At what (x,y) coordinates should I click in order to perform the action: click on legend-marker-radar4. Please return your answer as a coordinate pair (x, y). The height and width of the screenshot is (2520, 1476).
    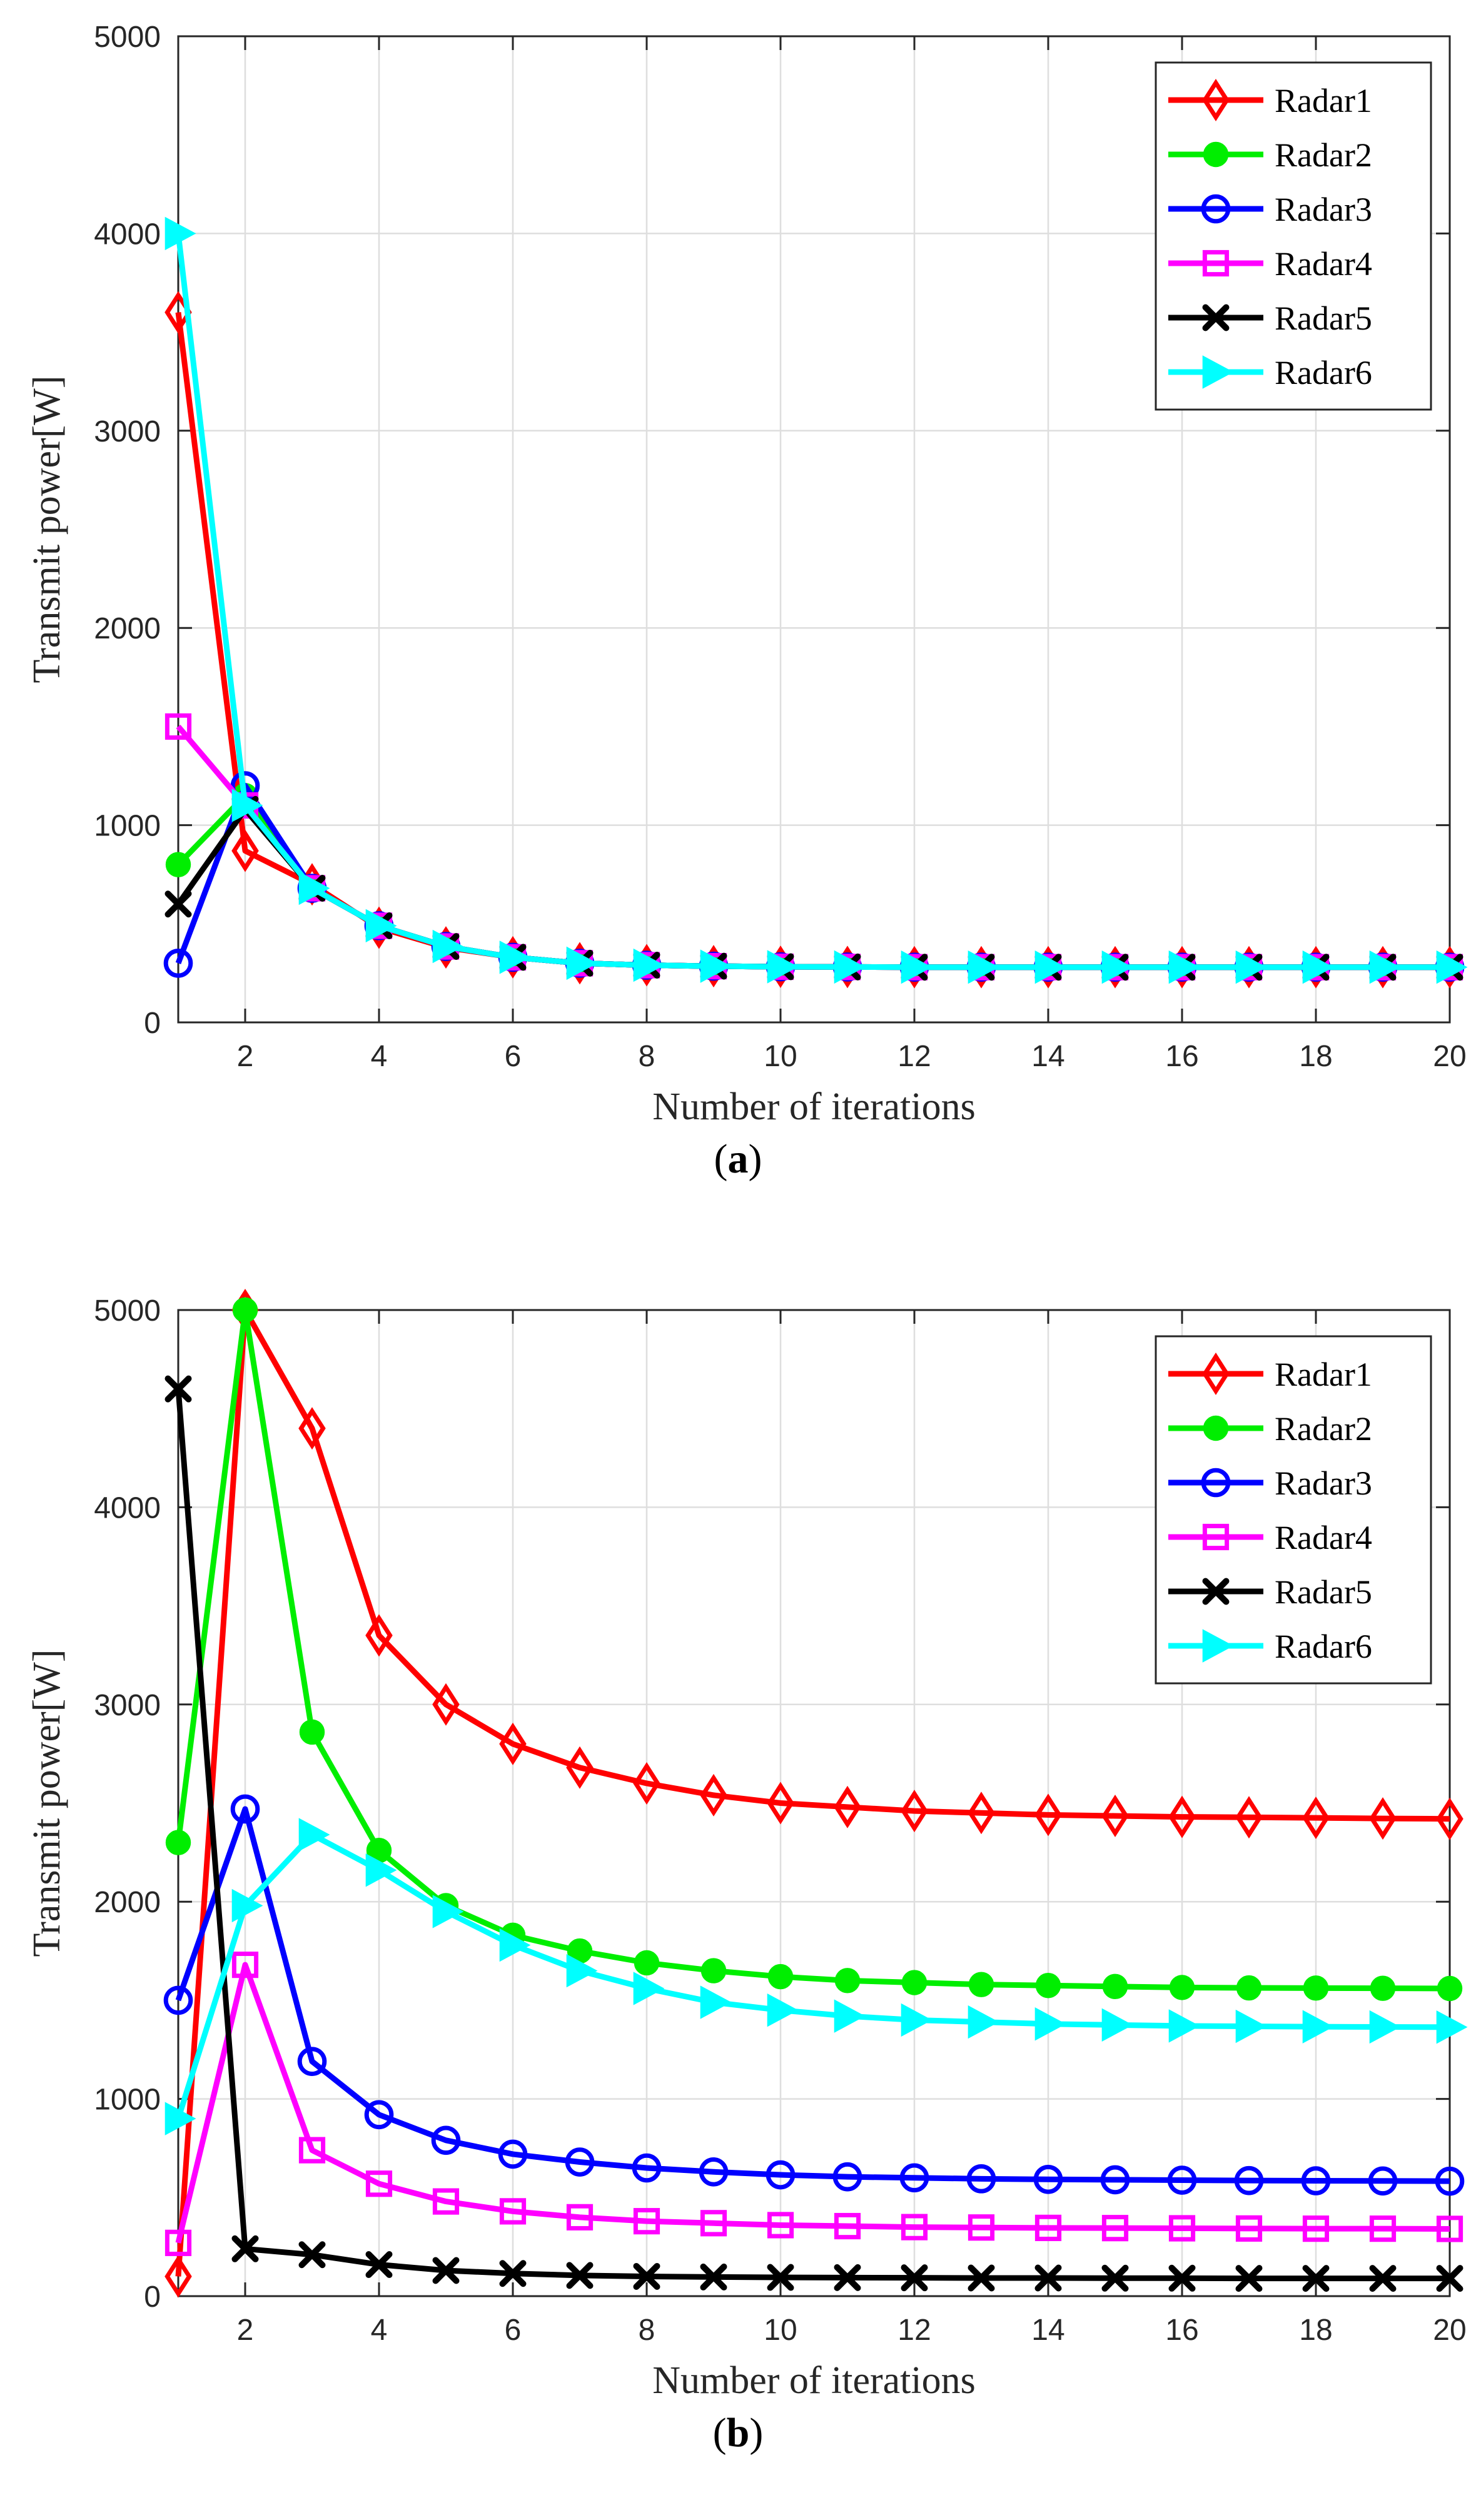
    Looking at the image, I should click on (1216, 1537).